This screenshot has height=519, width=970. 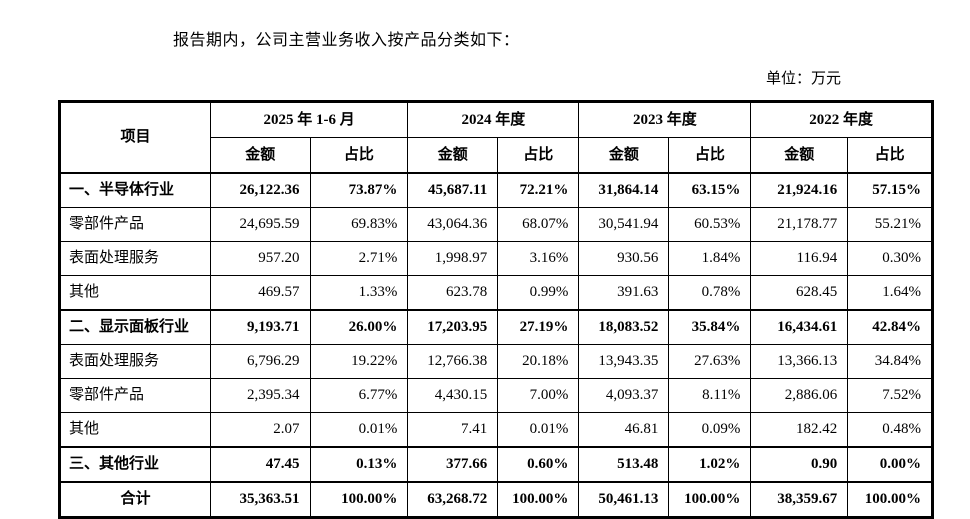 I want to click on ratio-cell: 34.84%, so click(x=890, y=361).